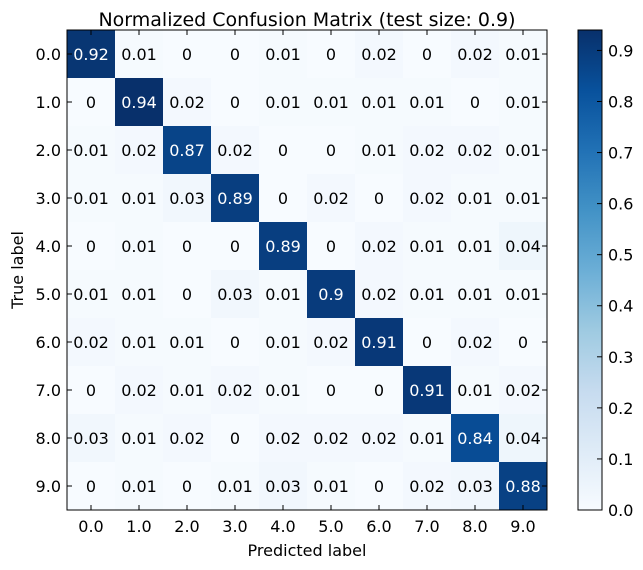  I want to click on x-axis-label: Predicted label, so click(307, 550).